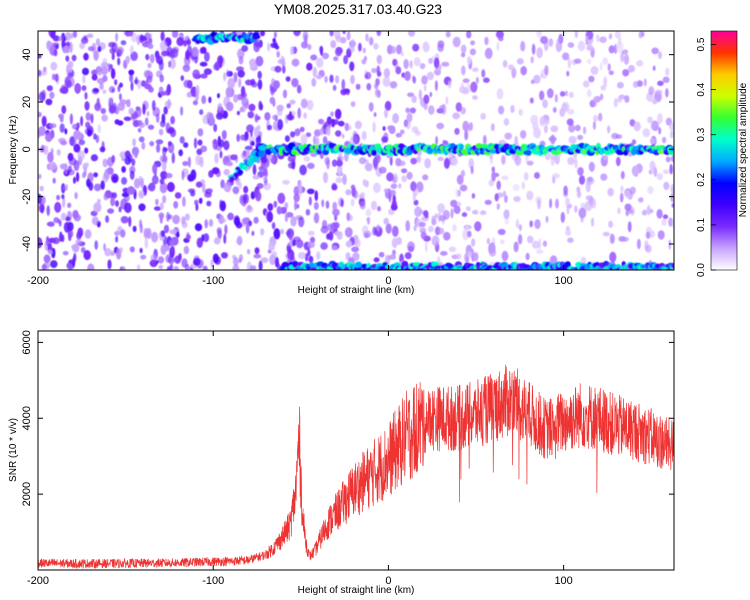 The height and width of the screenshot is (600, 750). I want to click on y-tick-label: 0, so click(27, 149).